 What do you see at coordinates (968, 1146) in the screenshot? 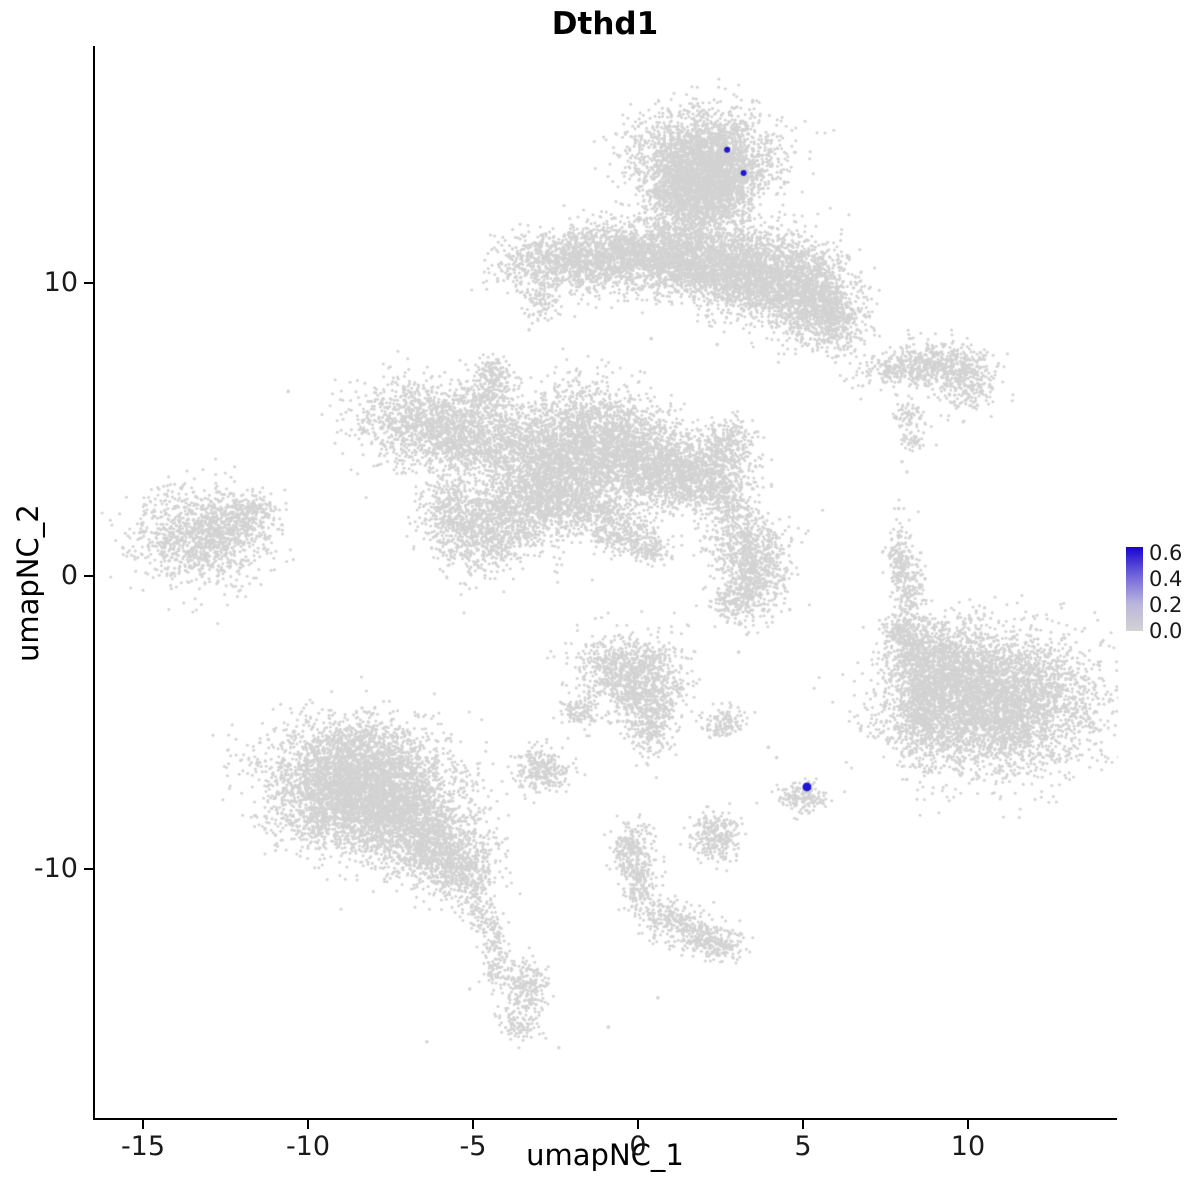
I see `x-tick-label: 10` at bounding box center [968, 1146].